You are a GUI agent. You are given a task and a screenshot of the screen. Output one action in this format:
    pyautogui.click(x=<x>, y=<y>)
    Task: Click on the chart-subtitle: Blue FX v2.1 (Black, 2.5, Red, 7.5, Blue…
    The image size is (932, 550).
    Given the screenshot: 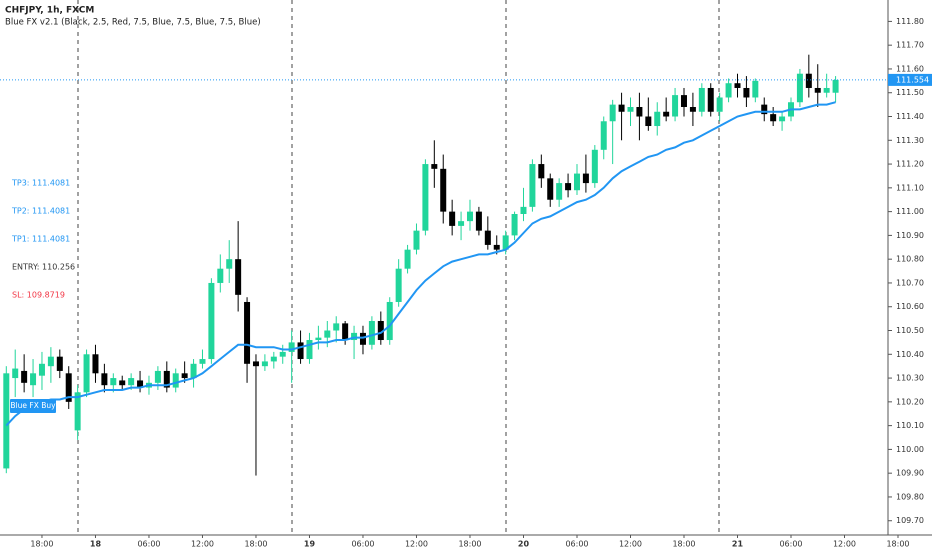 What is the action you would take?
    pyautogui.click(x=133, y=23)
    